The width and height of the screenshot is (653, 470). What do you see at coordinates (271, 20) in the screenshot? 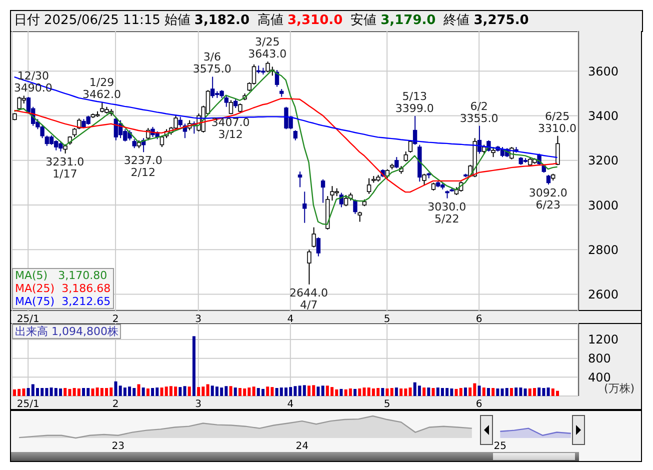
I see `chart-title: 日付 2025/06/25 11:15 始値 3,182.0 高値 3,310.0 安値 3,179.0 終値 3,275.0` at bounding box center [271, 20].